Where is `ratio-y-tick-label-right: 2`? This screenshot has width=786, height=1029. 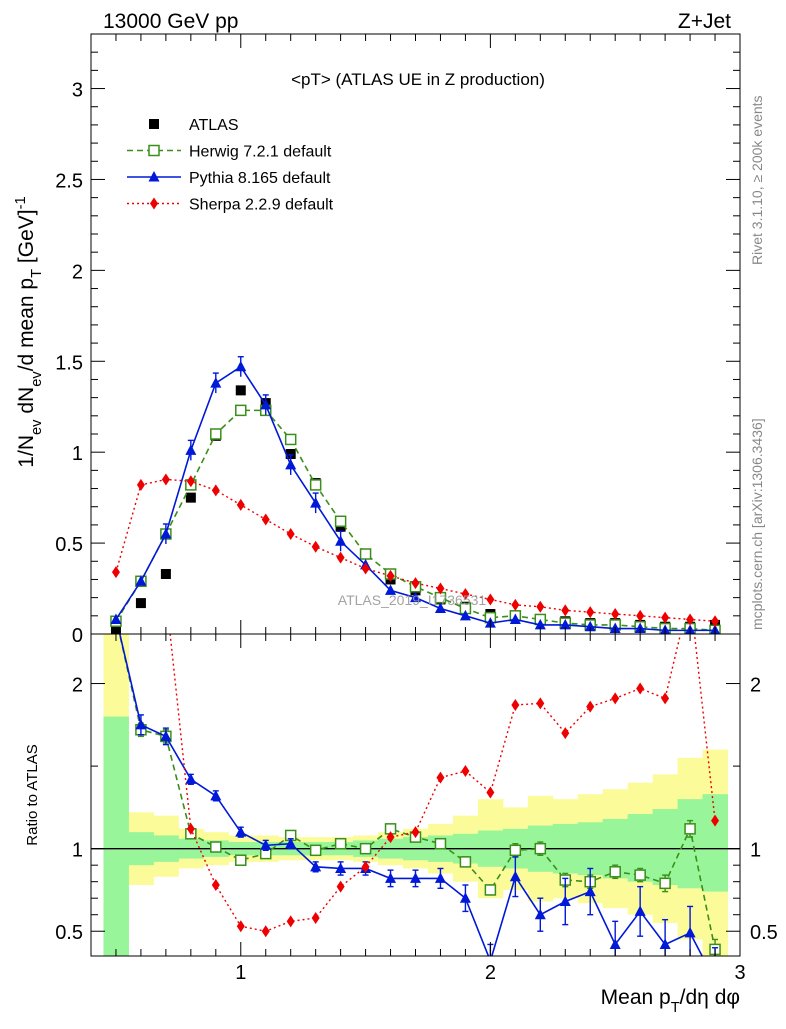
ratio-y-tick-label-right: 2 is located at coordinates (755, 686).